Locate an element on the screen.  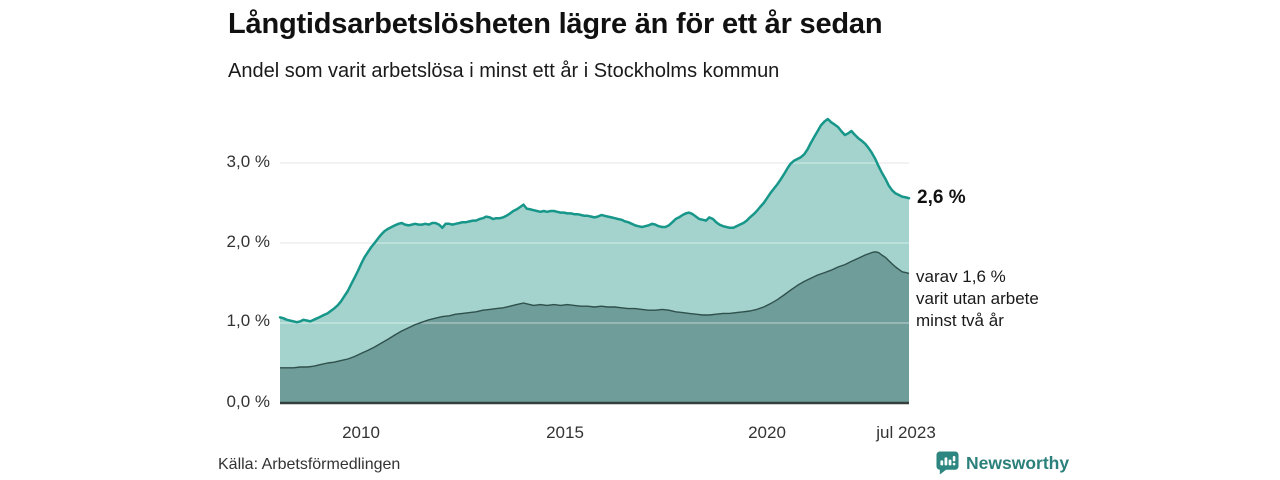
y-axis-tick-1: 1,0 % is located at coordinates (248, 320).